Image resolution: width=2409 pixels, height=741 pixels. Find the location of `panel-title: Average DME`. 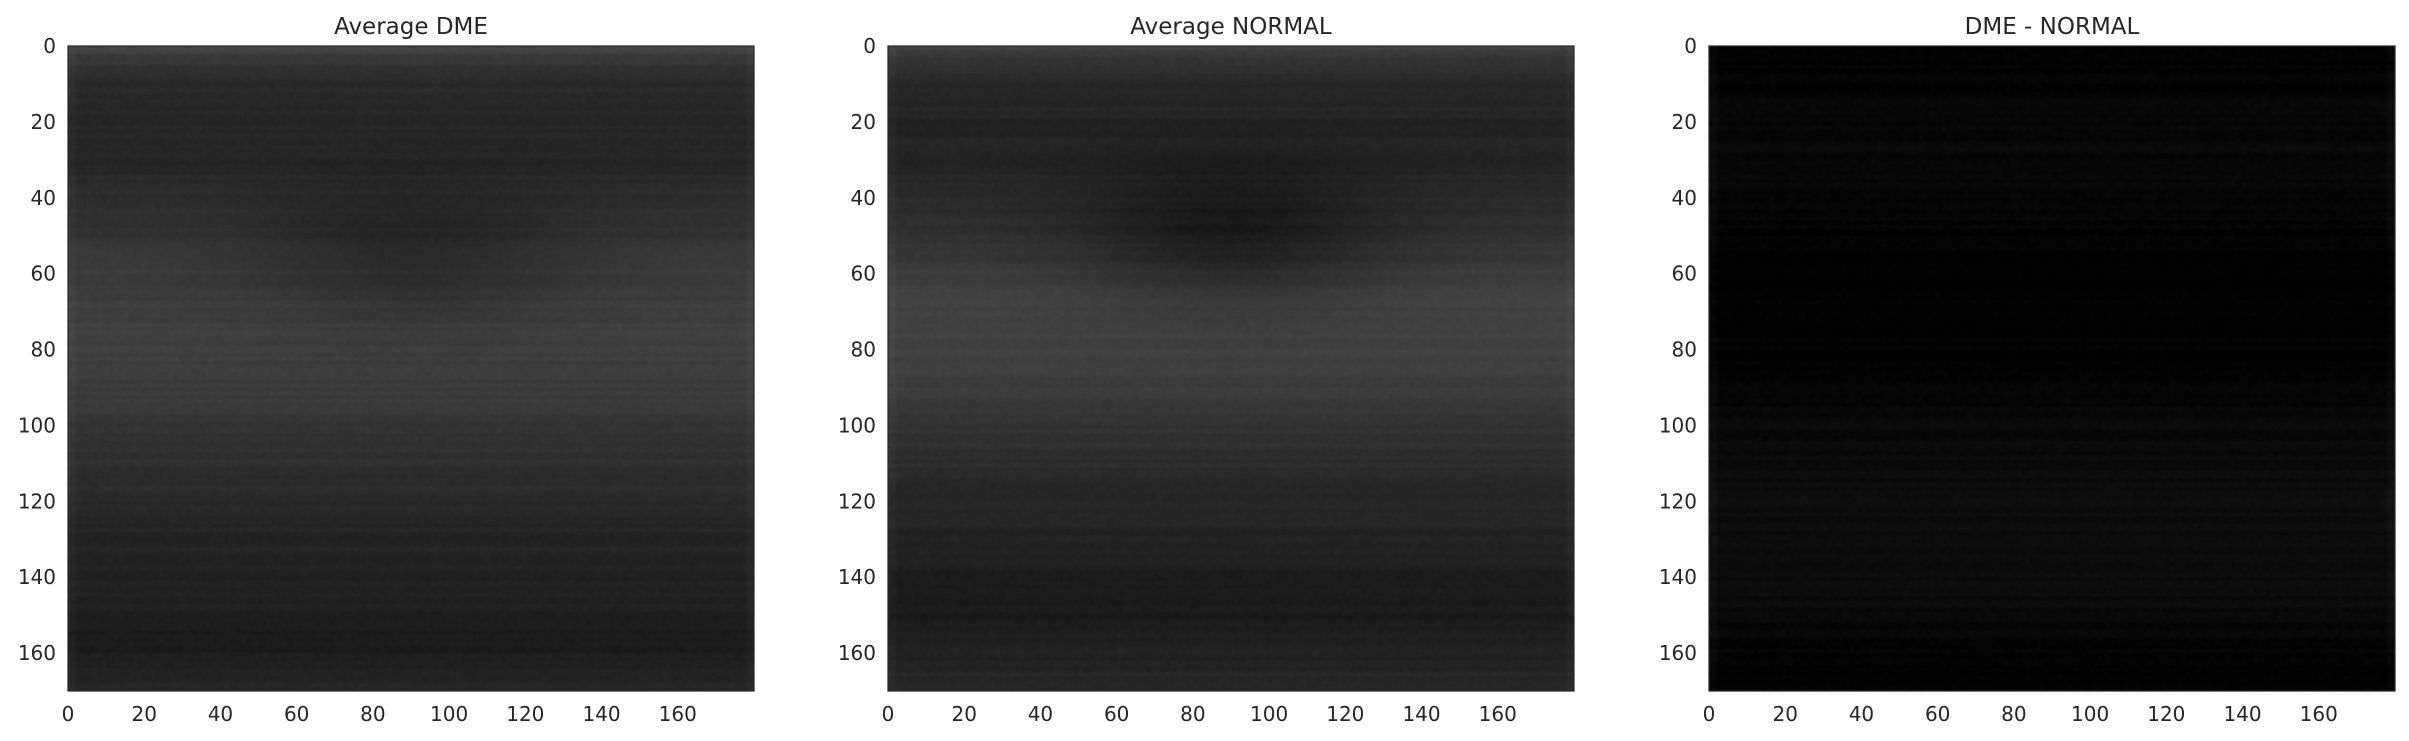

panel-title: Average DME is located at coordinates (411, 27).